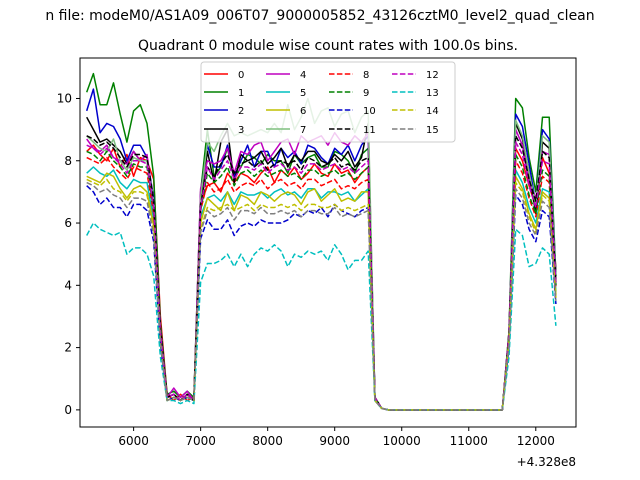  Describe the element at coordinates (241, 75) in the screenshot. I see `legend-label-0: 0` at that location.